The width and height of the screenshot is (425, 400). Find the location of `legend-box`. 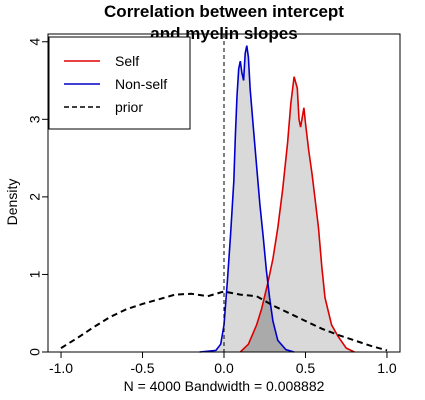

legend-box is located at coordinates (119, 83).